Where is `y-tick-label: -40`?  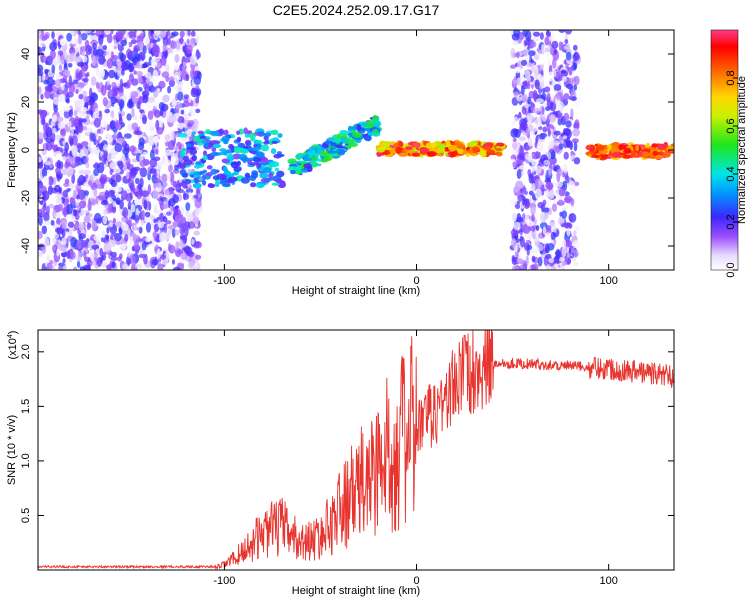
y-tick-label: -40 is located at coordinates (26, 246).